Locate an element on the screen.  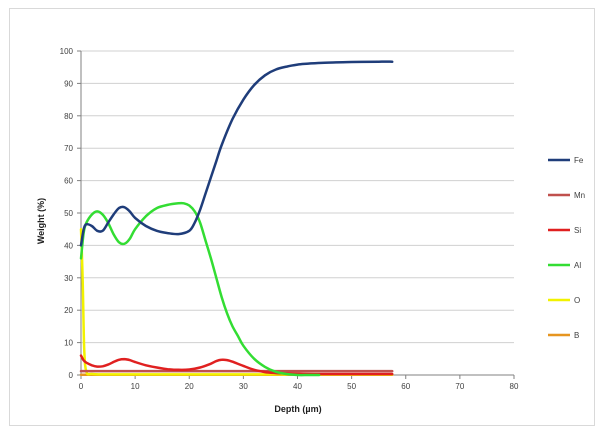
y-tick-label: 90 is located at coordinates (68, 83).